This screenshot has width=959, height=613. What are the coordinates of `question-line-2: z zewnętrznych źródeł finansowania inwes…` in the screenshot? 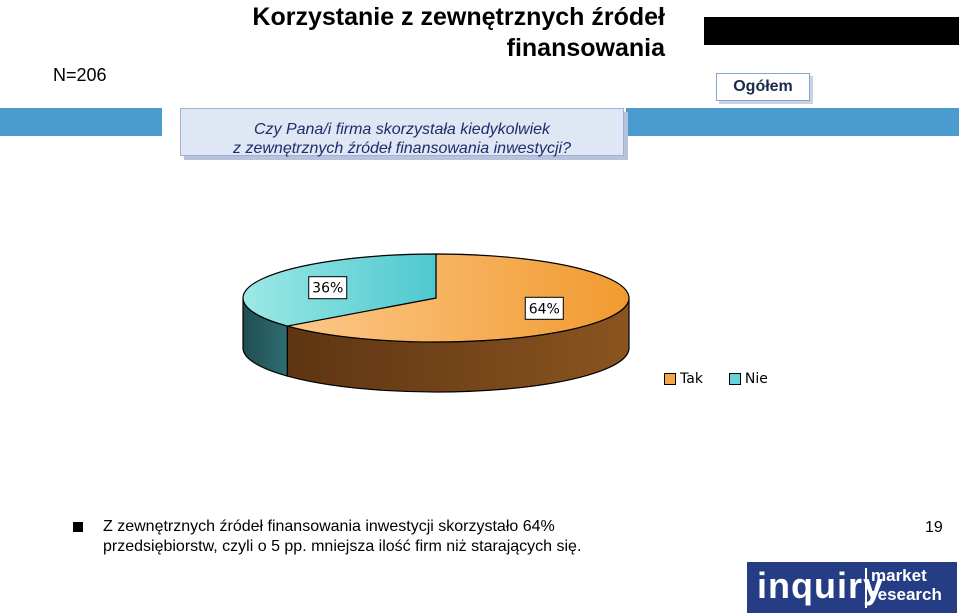 It's located at (402, 148).